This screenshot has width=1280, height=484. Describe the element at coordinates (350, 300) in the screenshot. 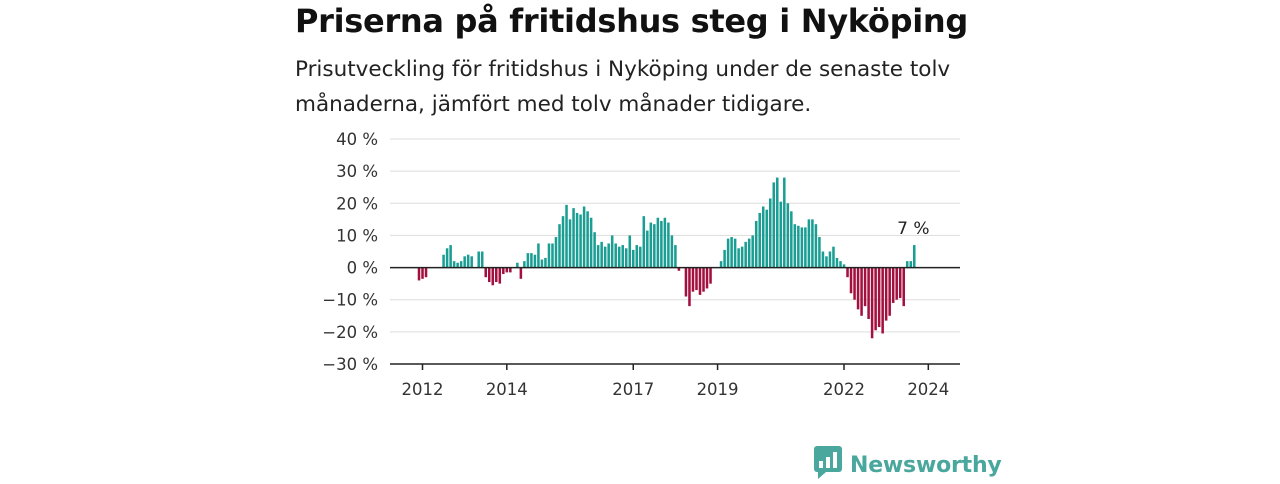

I see `y-tick-label: −10 %` at that location.